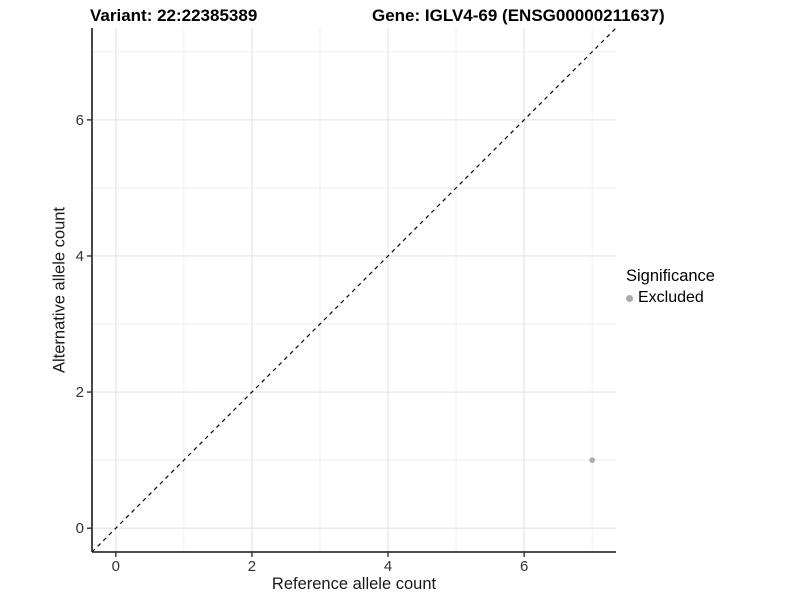 The height and width of the screenshot is (600, 800). I want to click on legend-item-excluded: Excluded, so click(670, 298).